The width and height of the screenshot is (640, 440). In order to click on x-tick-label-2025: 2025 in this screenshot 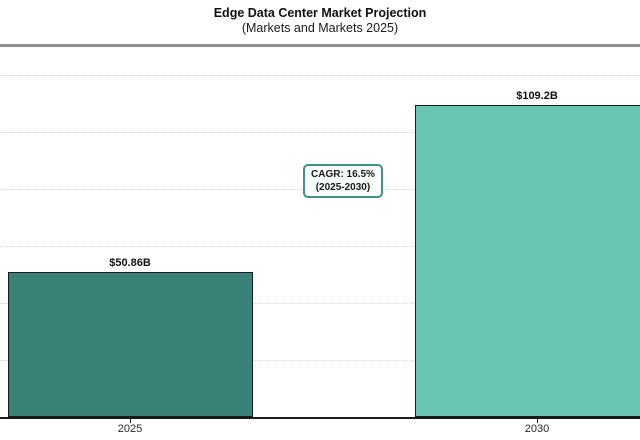, I will do `click(130, 429)`.